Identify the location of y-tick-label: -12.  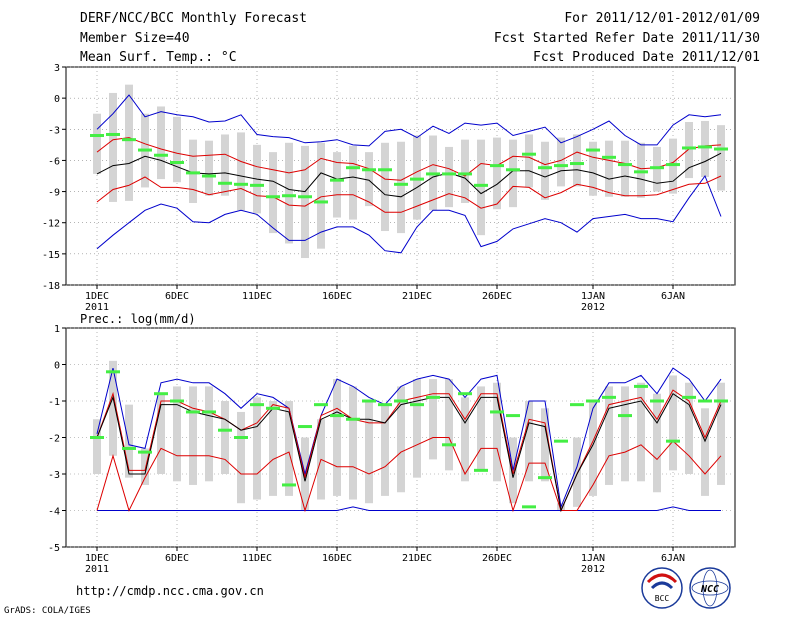
(51, 224).